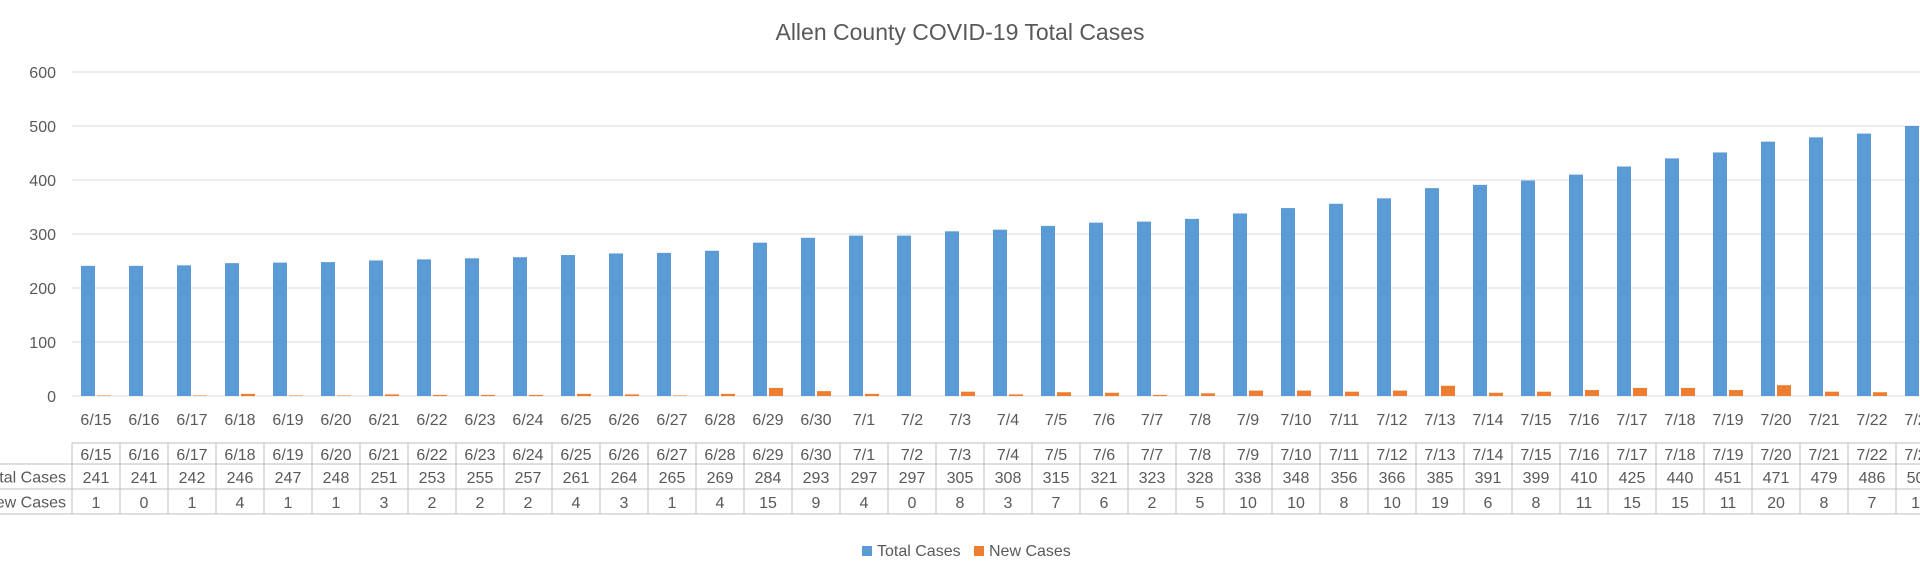 The image size is (1920, 585). I want to click on table-cell-new-cases: 10, so click(1248, 503).